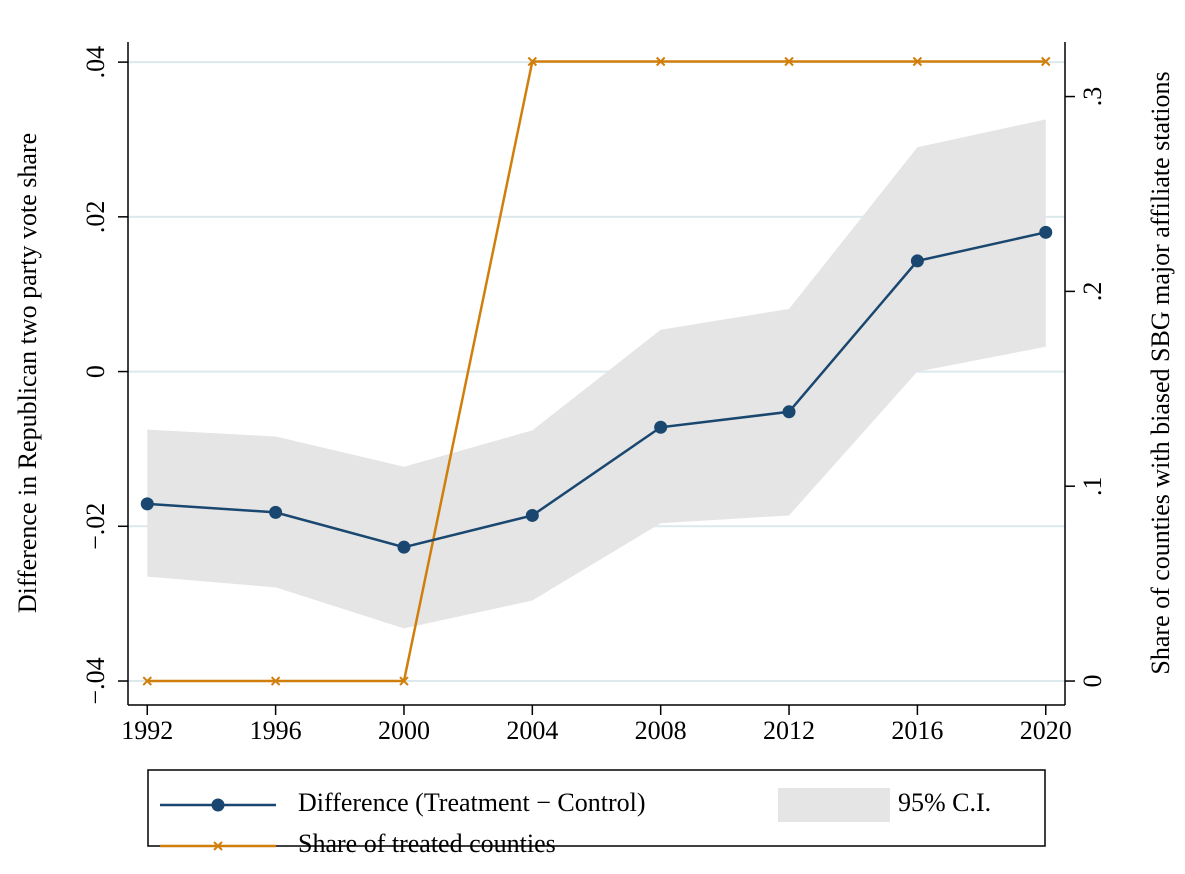 The image size is (1185, 874). I want to click on y2-tick-label: .1, so click(1092, 486).